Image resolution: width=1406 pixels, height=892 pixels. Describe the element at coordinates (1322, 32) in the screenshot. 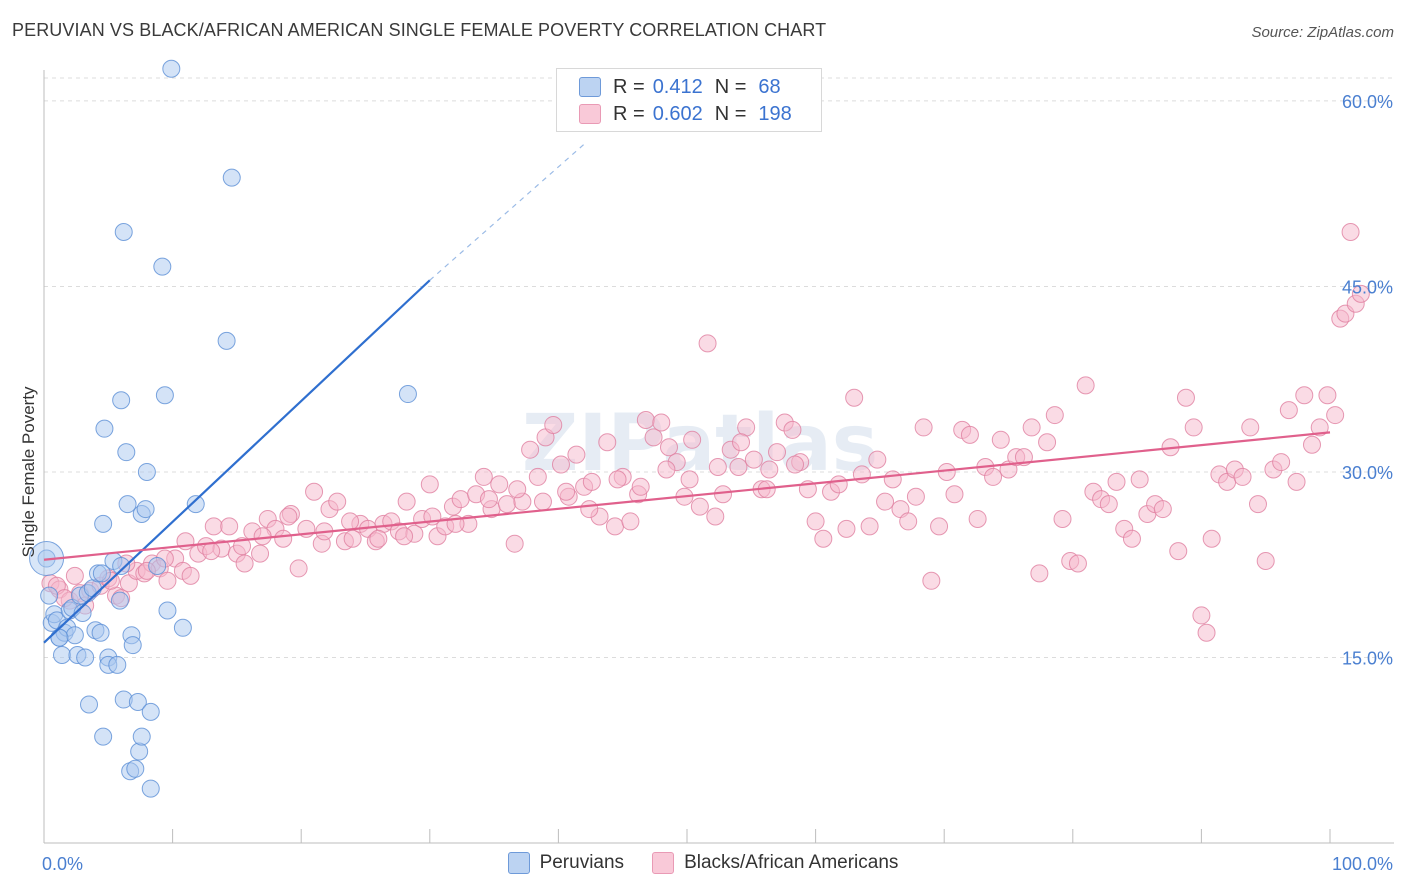

I see `chart-source: Source: ZipAtlas.com` at that location.